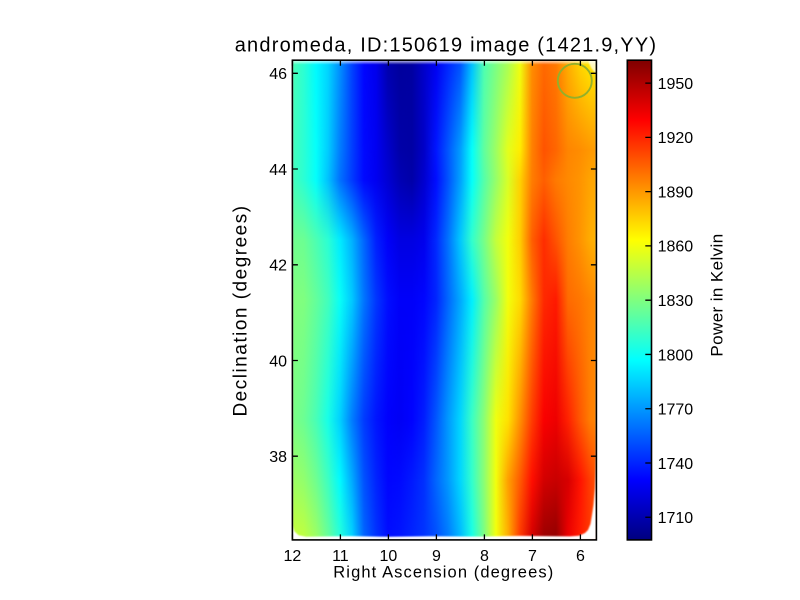 This screenshot has height=600, width=800. I want to click on svg-text: 12, so click(293, 556).